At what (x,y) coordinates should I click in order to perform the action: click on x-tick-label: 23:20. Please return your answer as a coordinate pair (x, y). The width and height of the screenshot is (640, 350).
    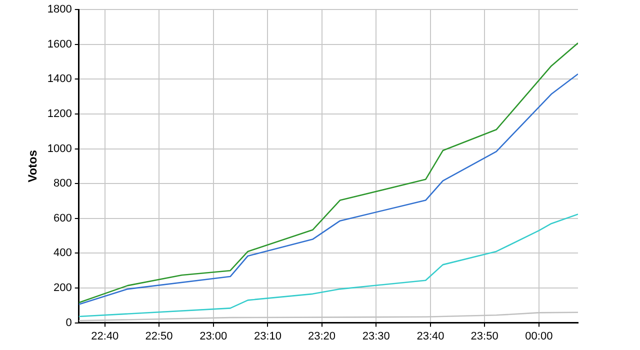
    Looking at the image, I should click on (322, 336).